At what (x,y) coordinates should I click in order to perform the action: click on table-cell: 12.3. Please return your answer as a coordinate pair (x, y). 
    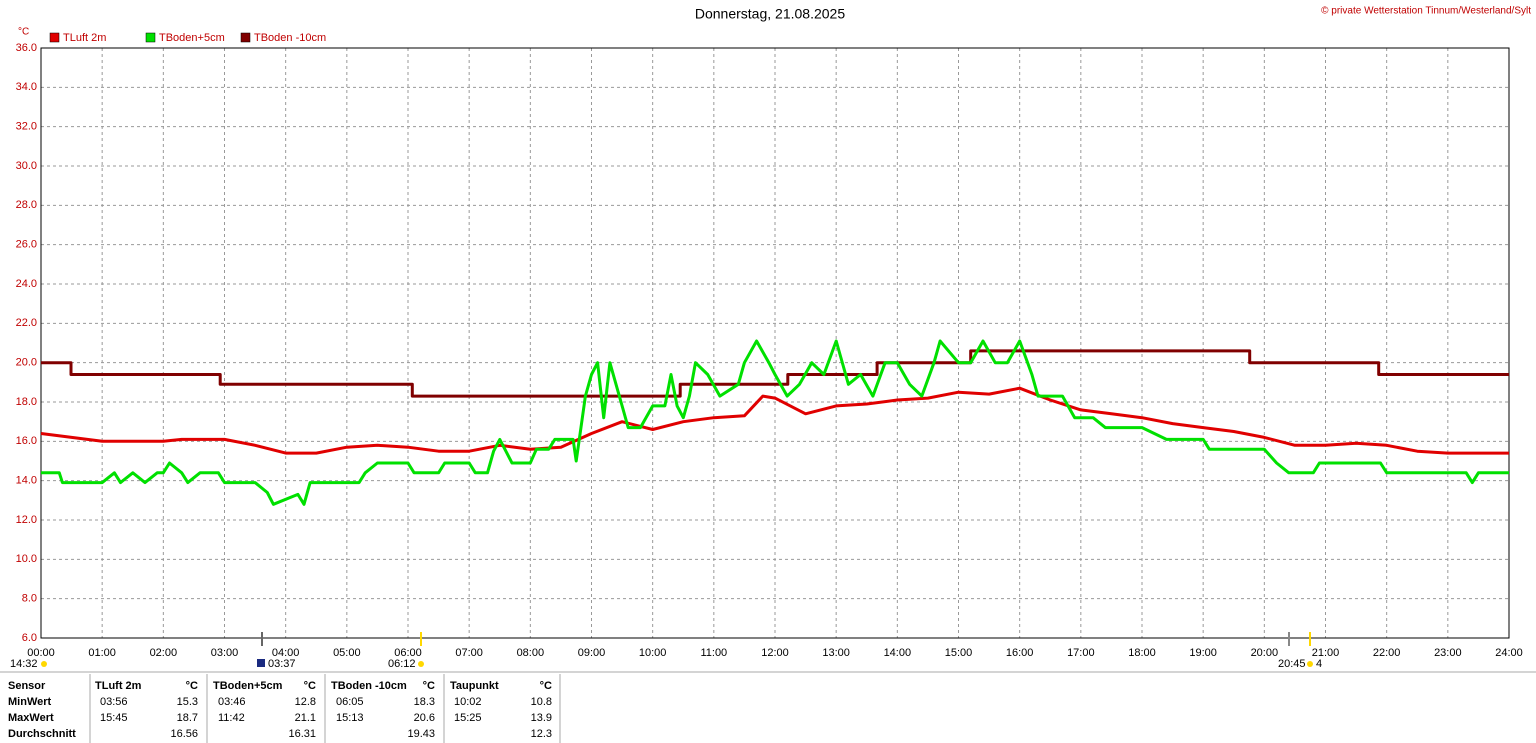
    Looking at the image, I should click on (541, 734).